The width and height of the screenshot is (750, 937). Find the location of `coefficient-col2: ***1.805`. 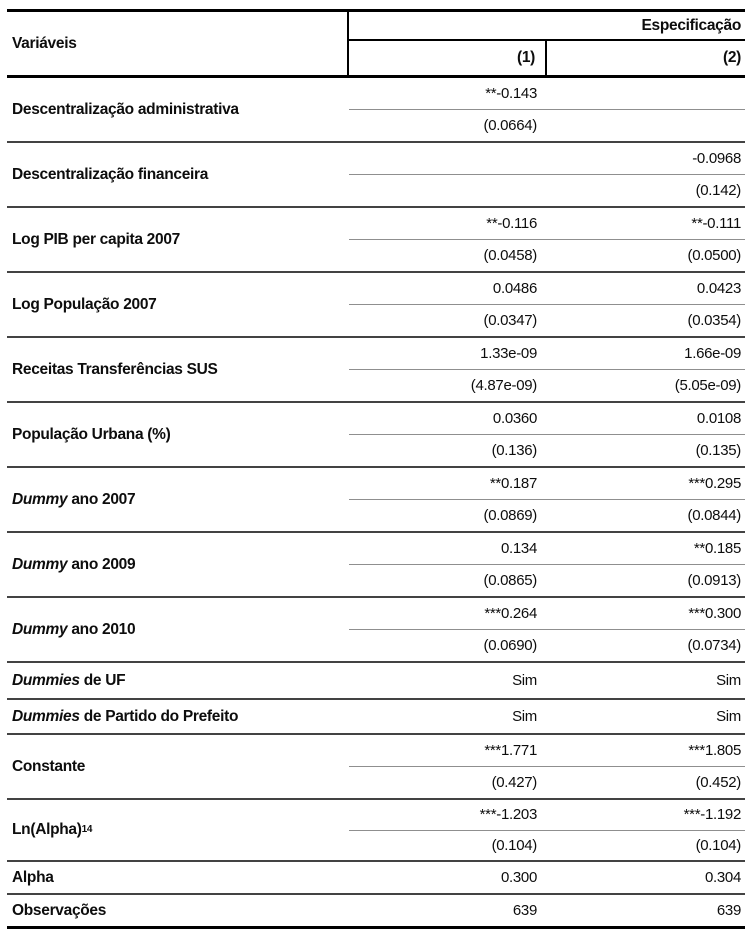

coefficient-col2: ***1.805 is located at coordinates (714, 750).